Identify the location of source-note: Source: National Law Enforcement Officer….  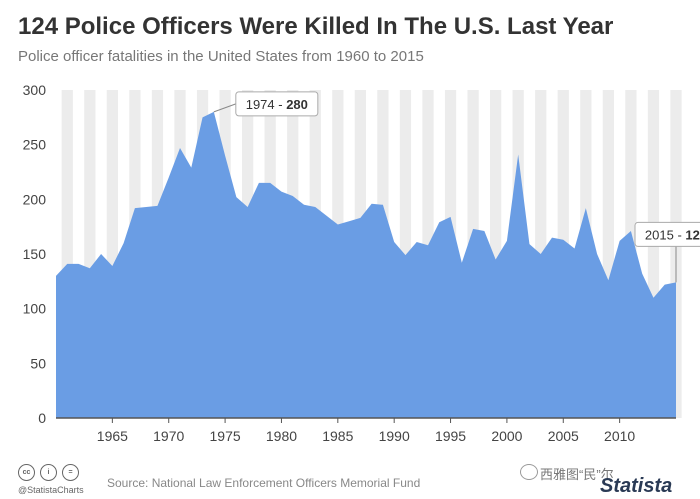
(264, 483).